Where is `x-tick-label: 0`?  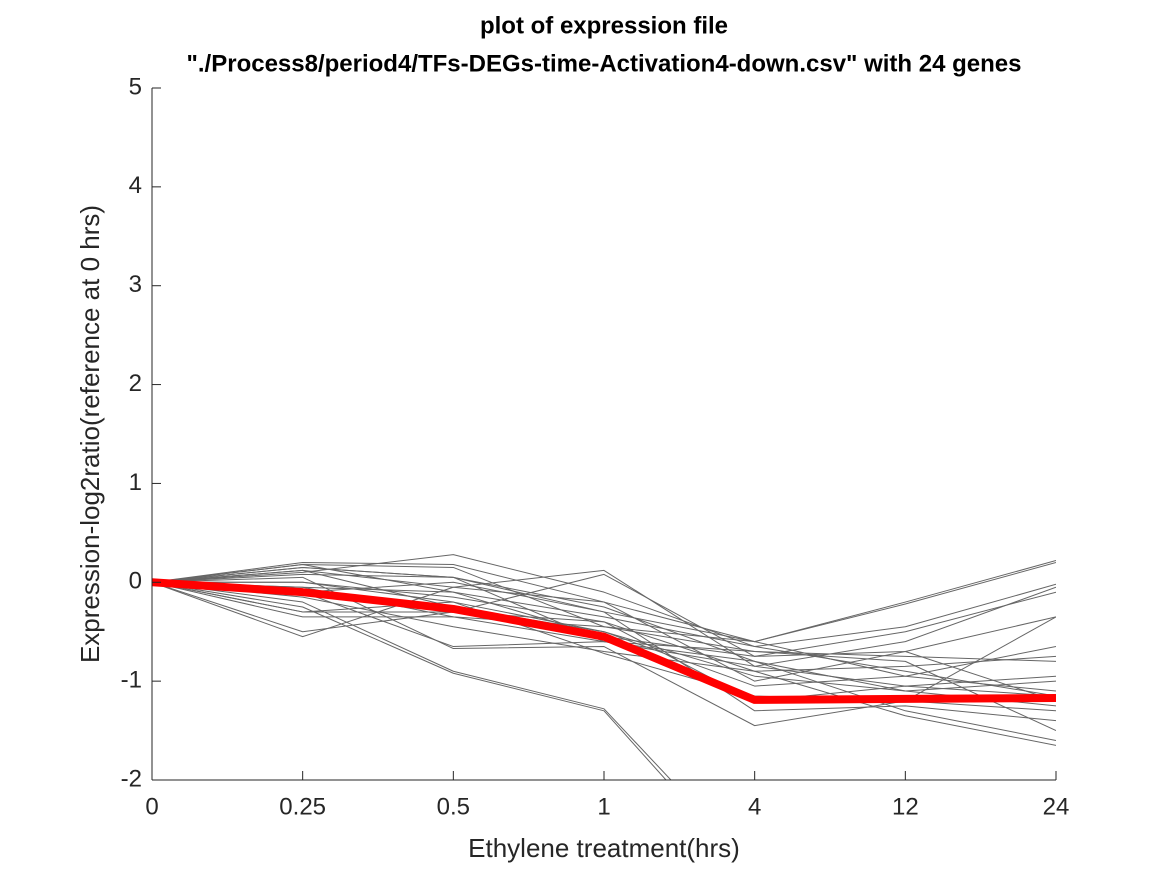
x-tick-label: 0 is located at coordinates (151, 806).